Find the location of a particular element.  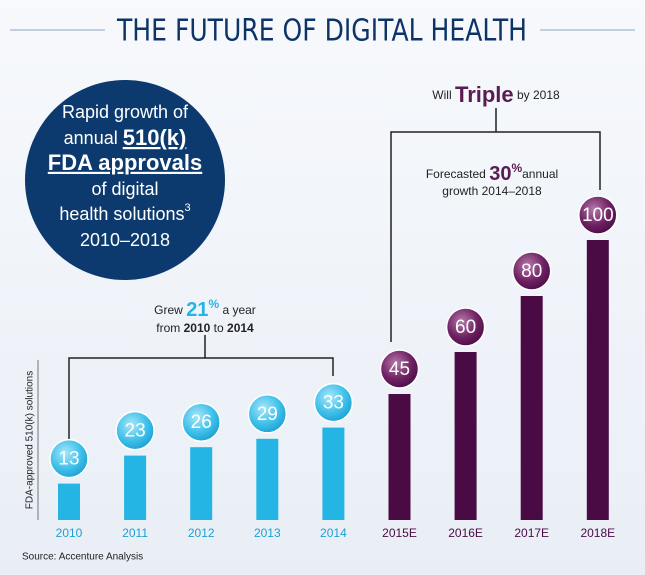

annotation: from 2010 to 2014 is located at coordinates (205, 328).